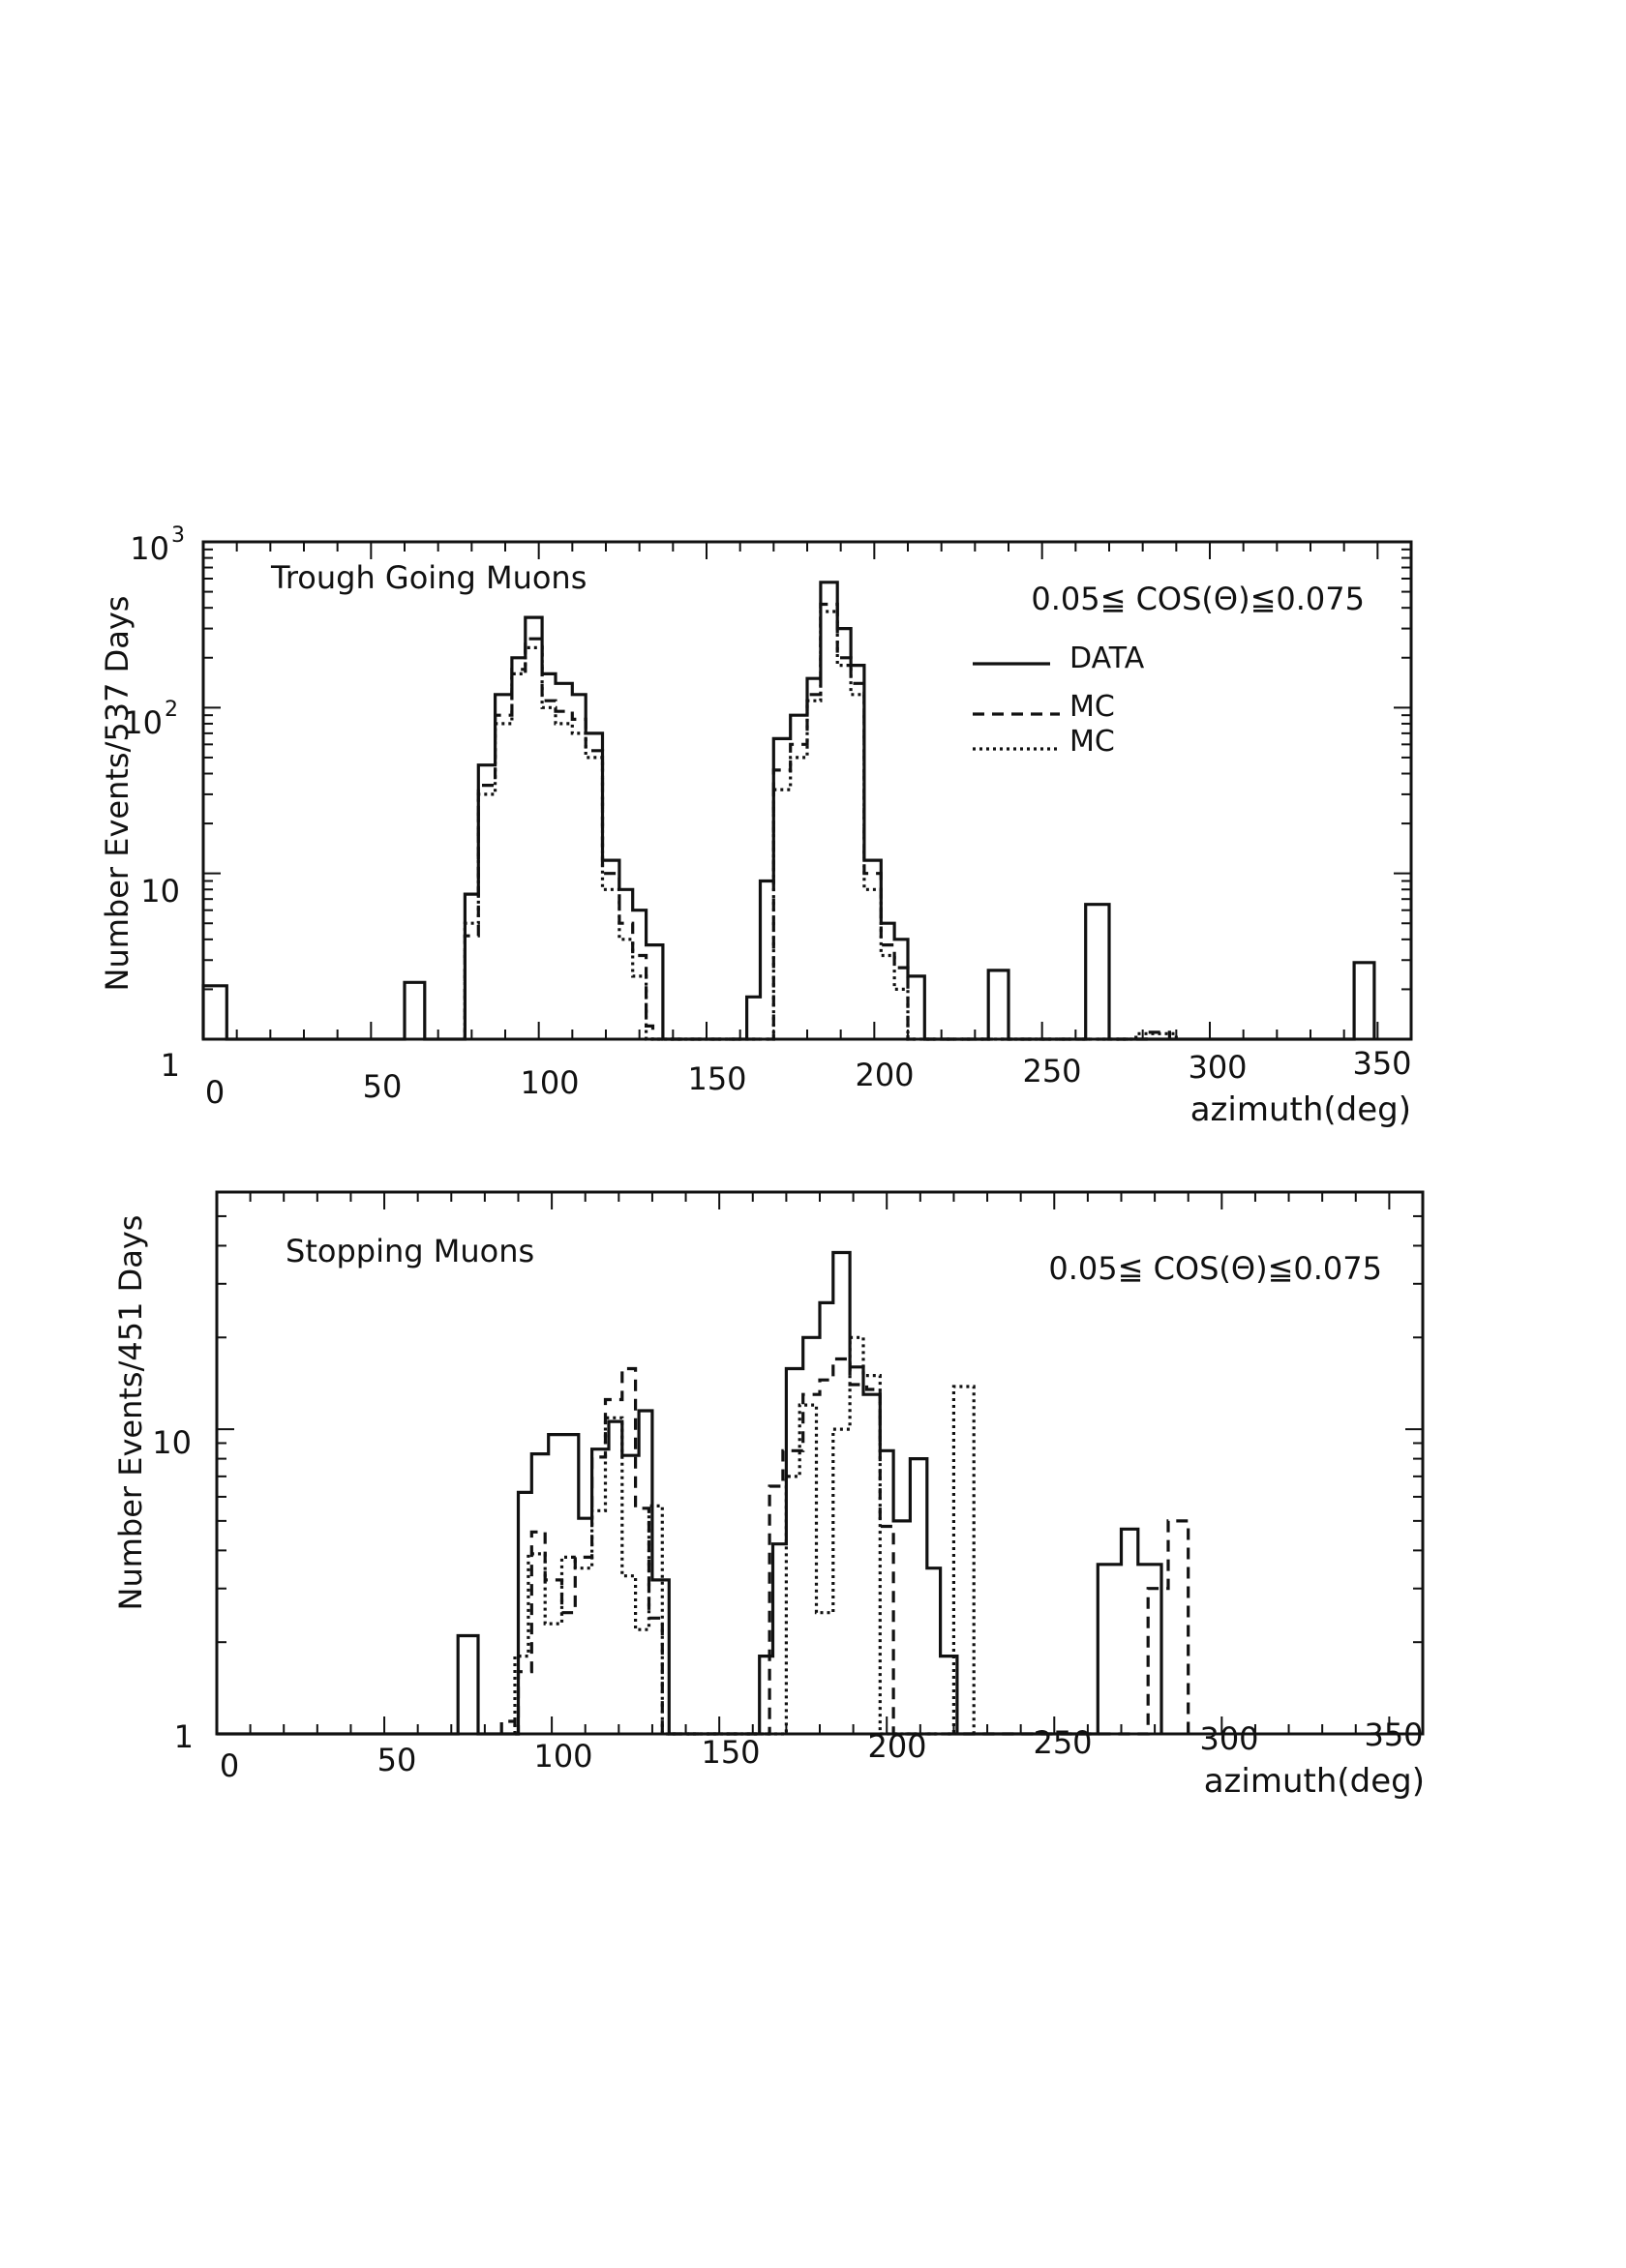 This screenshot has height=2268, width=1626. Describe the element at coordinates (1059, 700) in the screenshot. I see `legend: DATA MC MC` at that location.